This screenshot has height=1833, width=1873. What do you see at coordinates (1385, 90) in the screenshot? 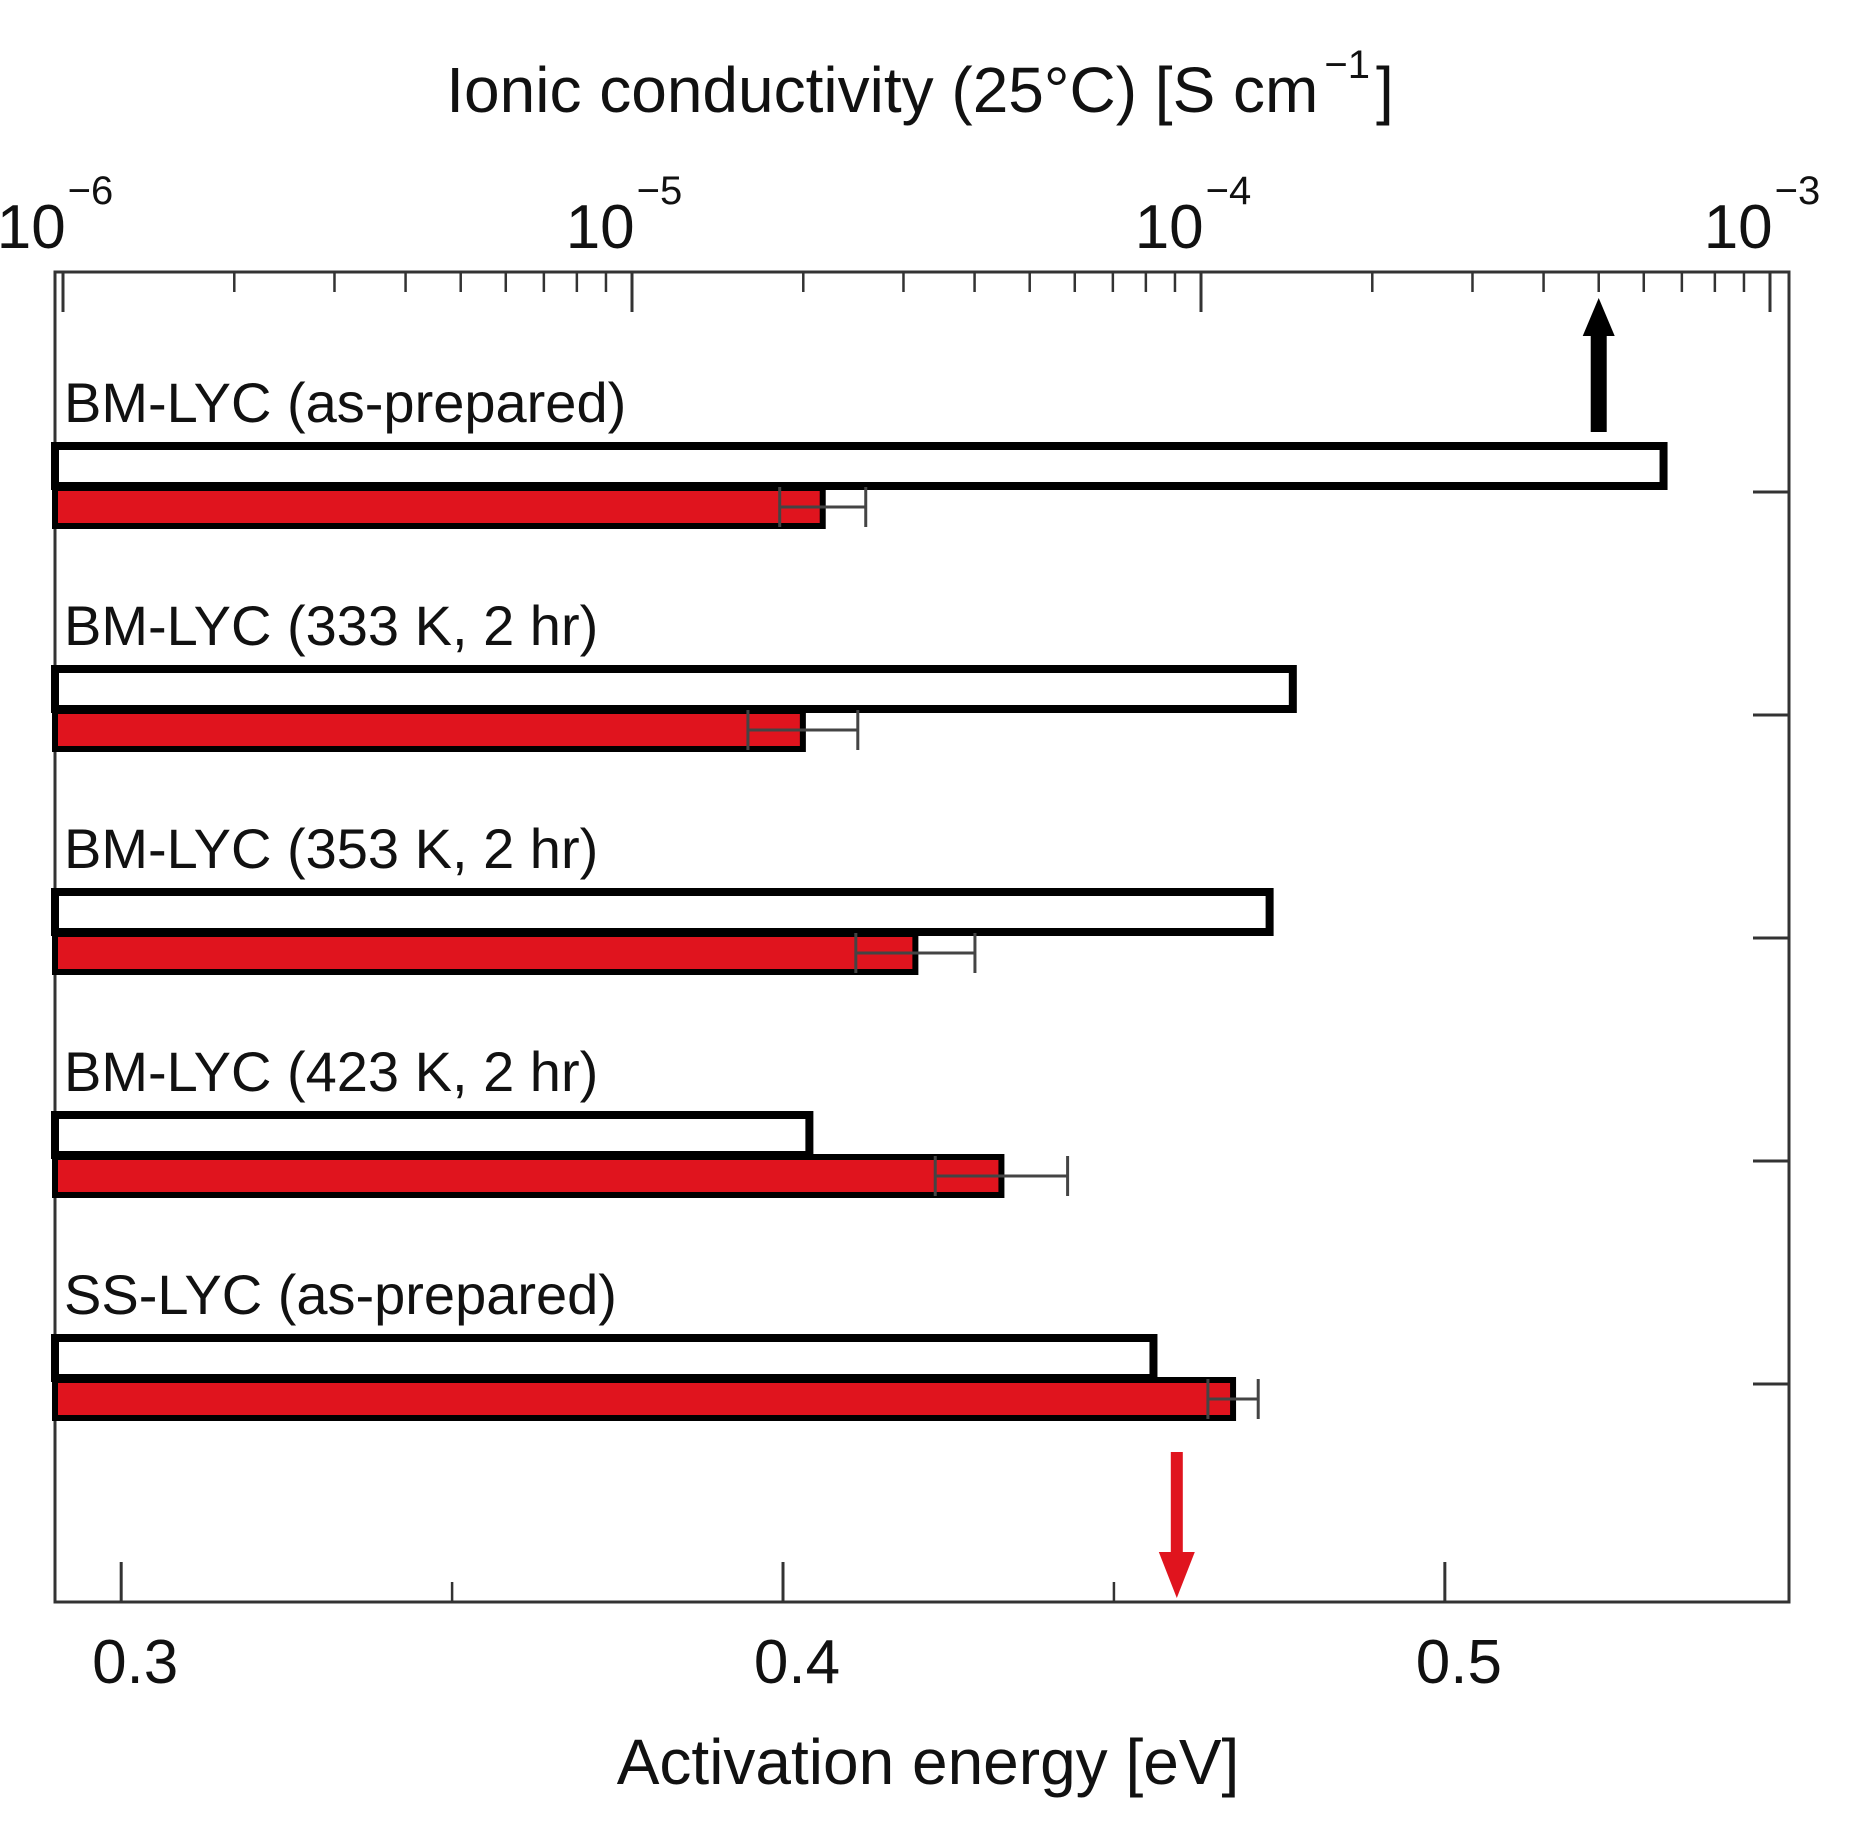
I see `top-axis-title-close: ]` at bounding box center [1385, 90].